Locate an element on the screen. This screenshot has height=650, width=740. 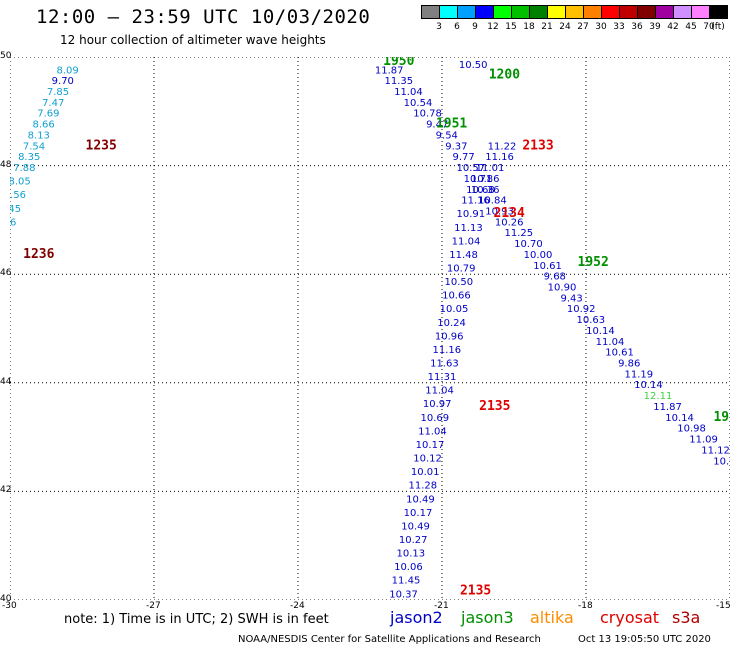
wave-height-value: 10.24 is located at coordinates (451, 323).